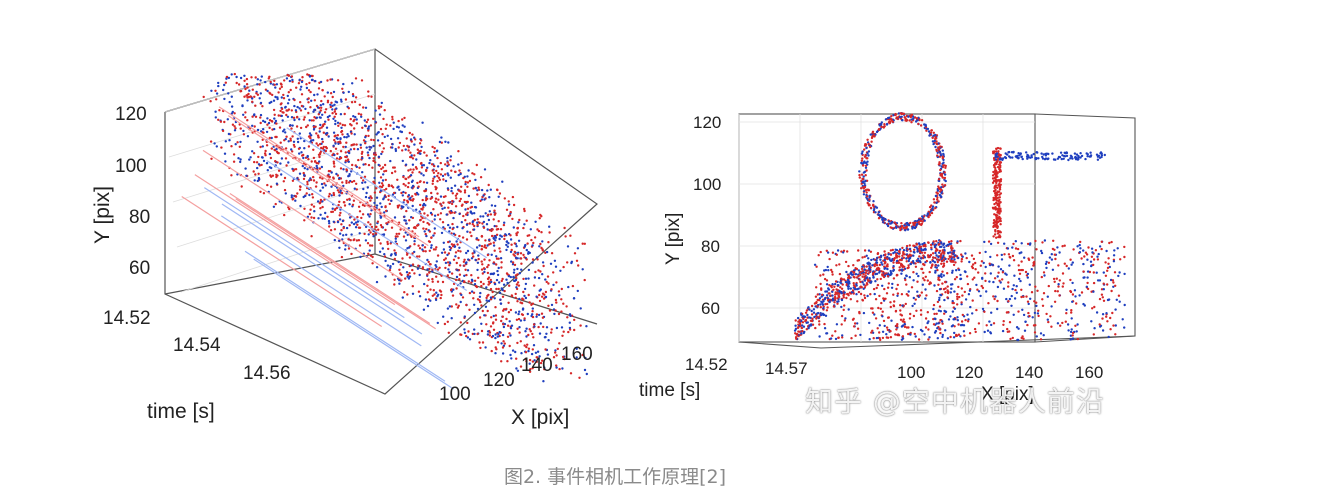  I want to click on y-tick-60: 60, so click(710, 308).